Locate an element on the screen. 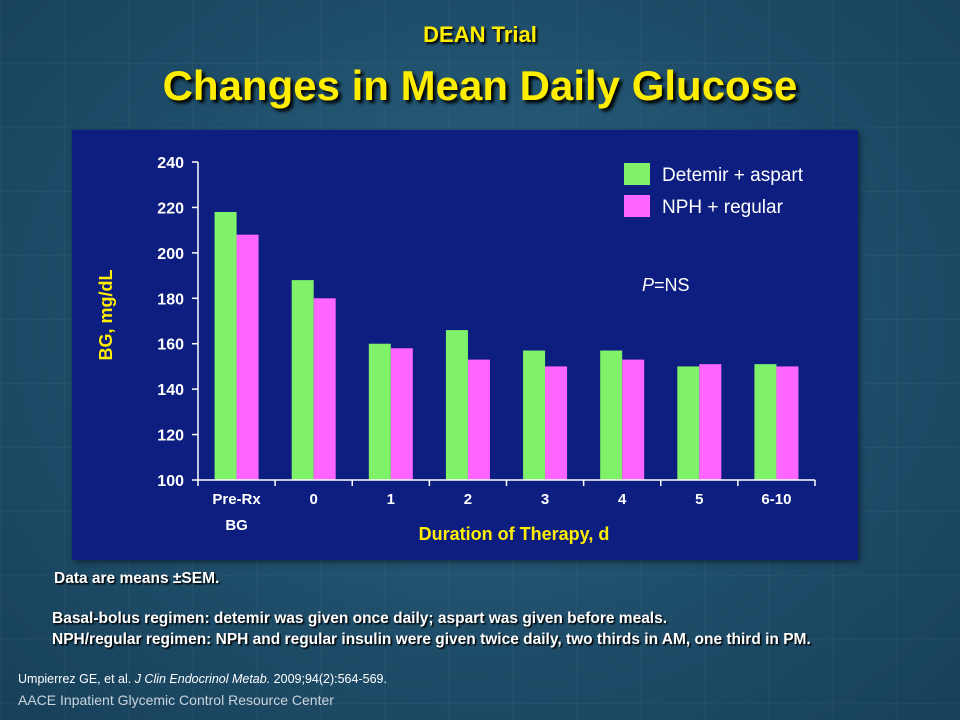  x-ticks: Pre-Rx BG 0 1 2 3 4 5 6-10 is located at coordinates (506, 507).